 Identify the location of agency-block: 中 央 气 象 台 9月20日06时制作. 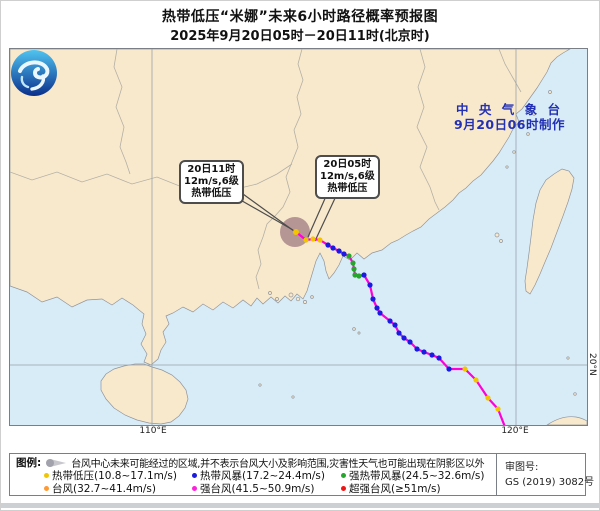
(509, 117).